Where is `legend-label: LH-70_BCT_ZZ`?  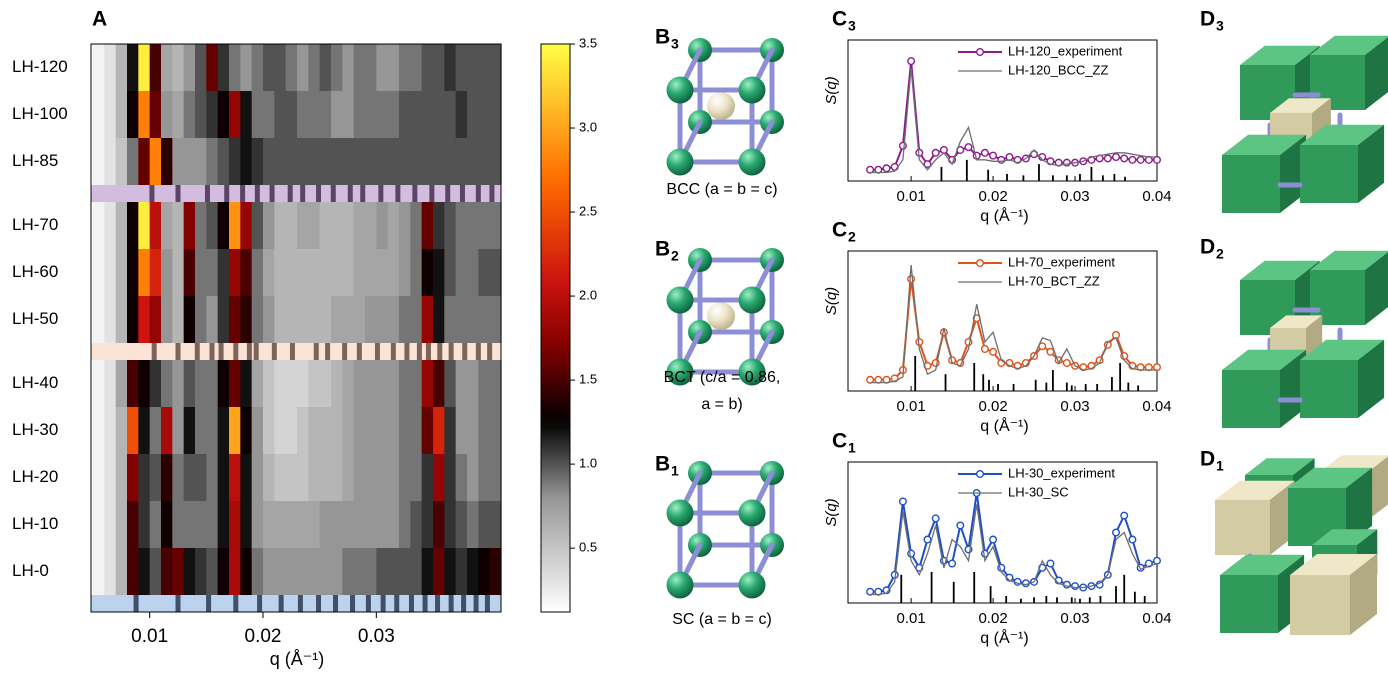 legend-label: LH-70_BCT_ZZ is located at coordinates (1054, 280).